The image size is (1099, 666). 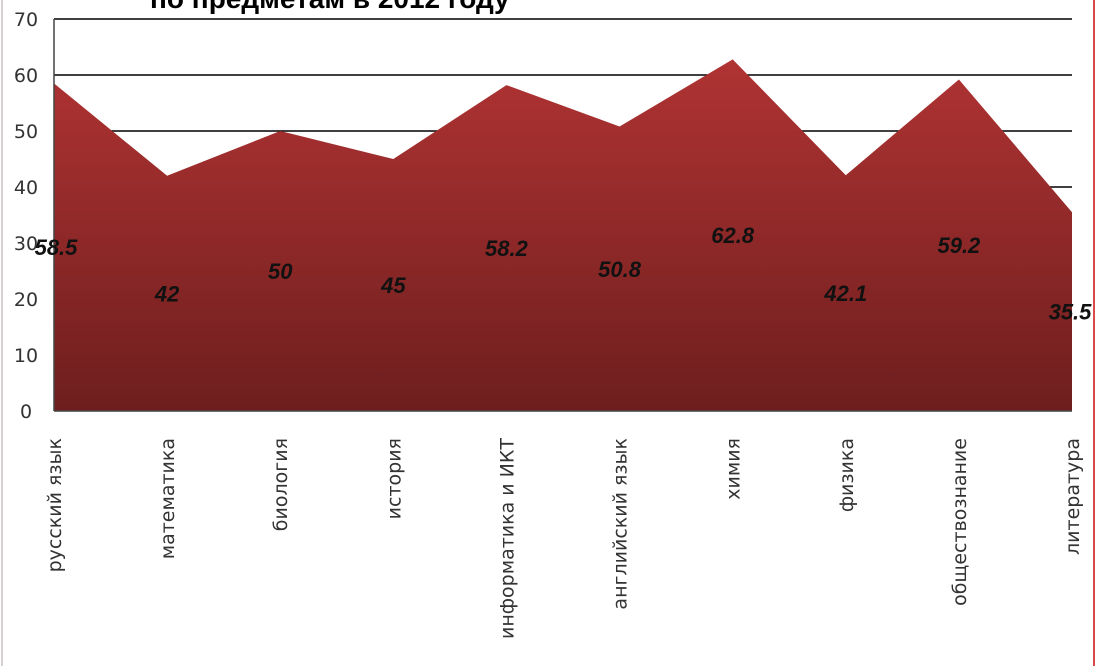 What do you see at coordinates (564, 273) in the screenshot?
I see `data-labels: 58.5 42 50 45 58.2 50.8 62.8 42.1 59.2 35.5` at bounding box center [564, 273].